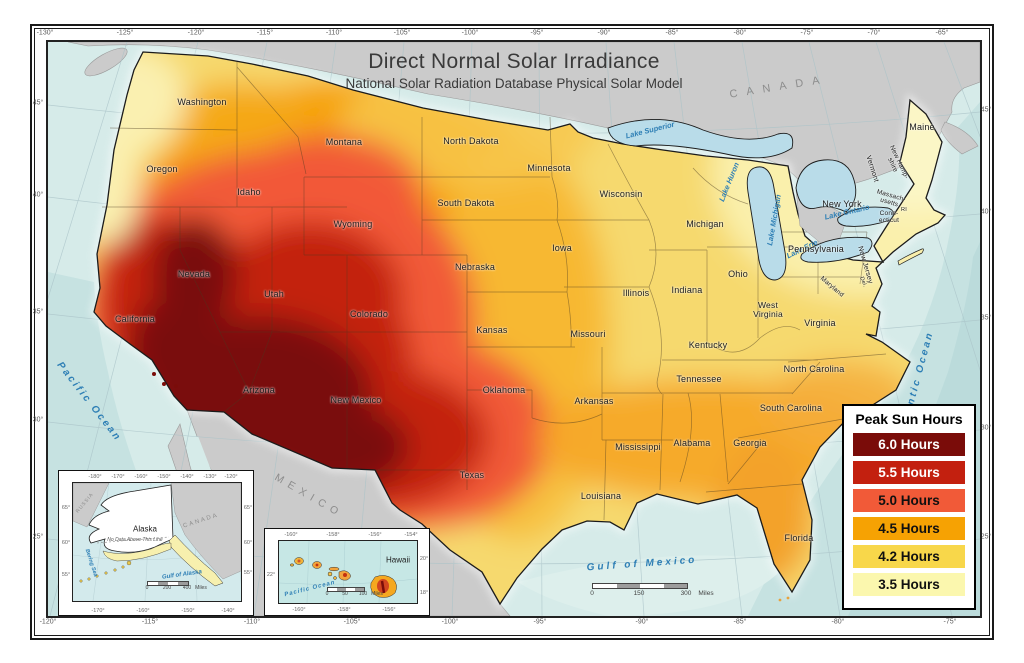 The width and height of the screenshot is (1024, 663). I want to click on hawaii-inset-map, so click(348, 572).